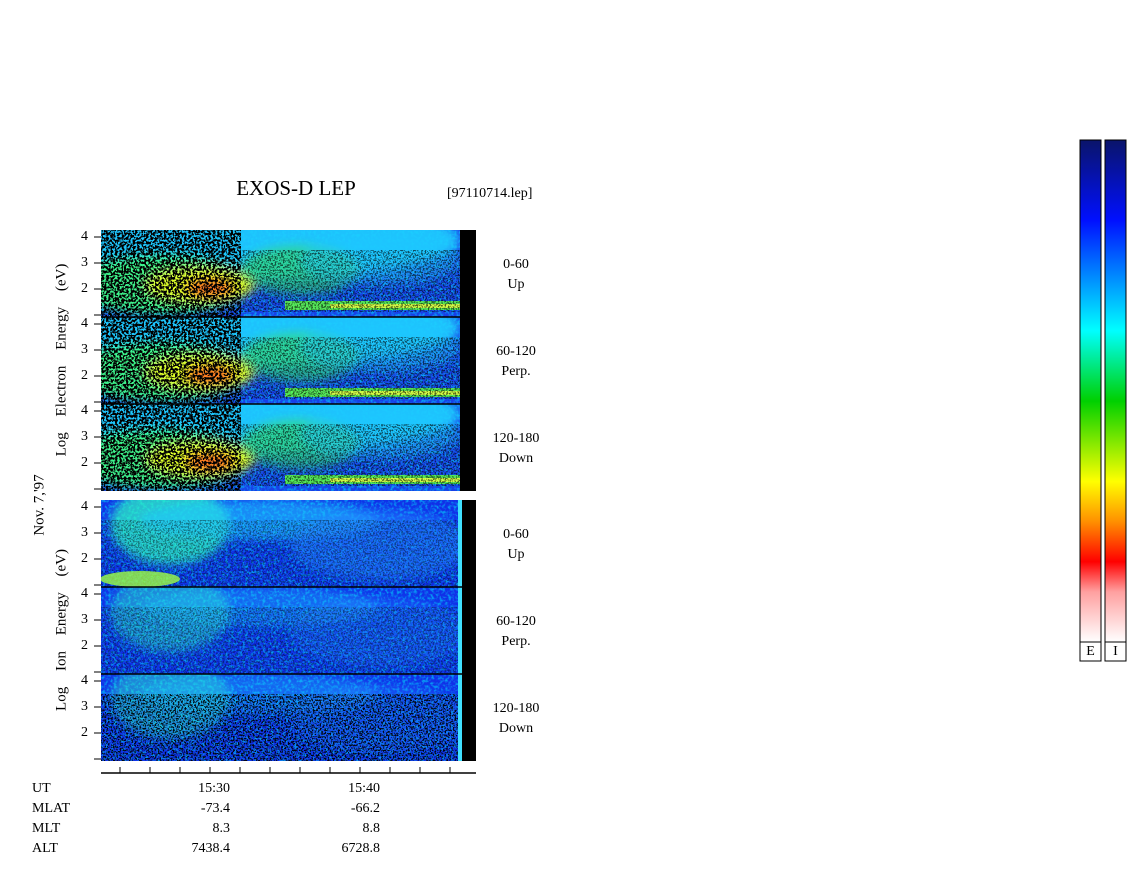 The width and height of the screenshot is (1130, 875). I want to click on y-axis-label: Log Electron Energy (eV), so click(61, 360).